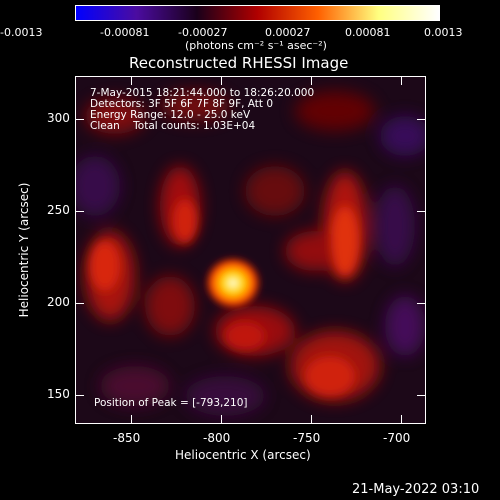 Image resolution: width=500 pixels, height=500 pixels. Describe the element at coordinates (21, 32) in the screenshot. I see `colorbar-tick-label-1: -0.0013` at that location.